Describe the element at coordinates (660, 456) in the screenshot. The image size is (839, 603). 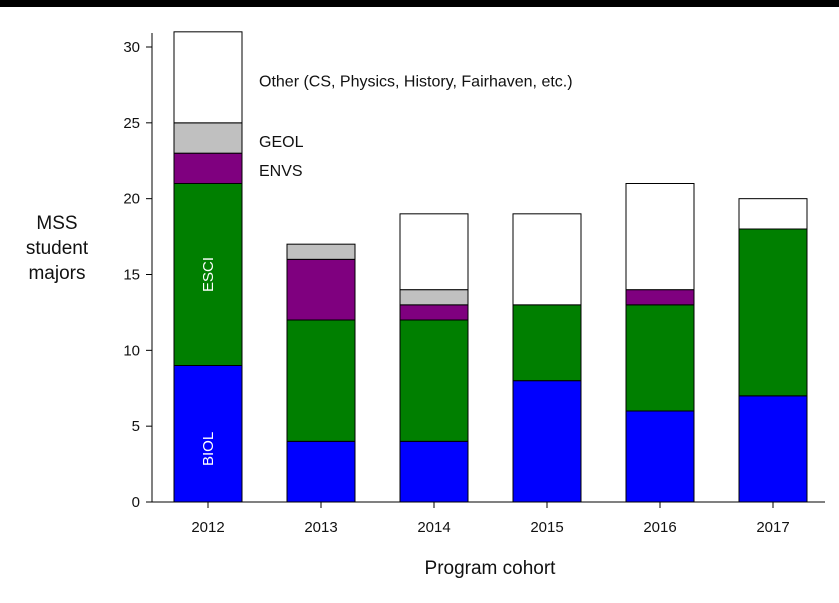
I see `bar-2016-biol` at that location.